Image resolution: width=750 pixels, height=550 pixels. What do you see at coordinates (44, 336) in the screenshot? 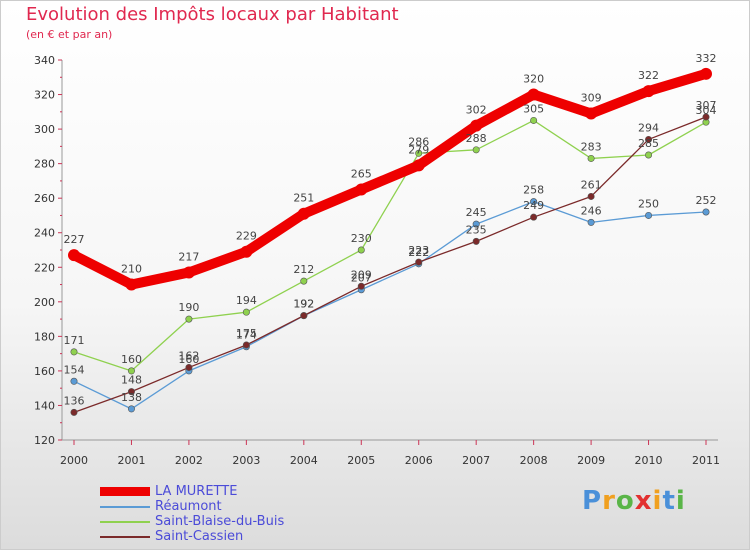
I see `y-tick-label: 180` at bounding box center [44, 336].